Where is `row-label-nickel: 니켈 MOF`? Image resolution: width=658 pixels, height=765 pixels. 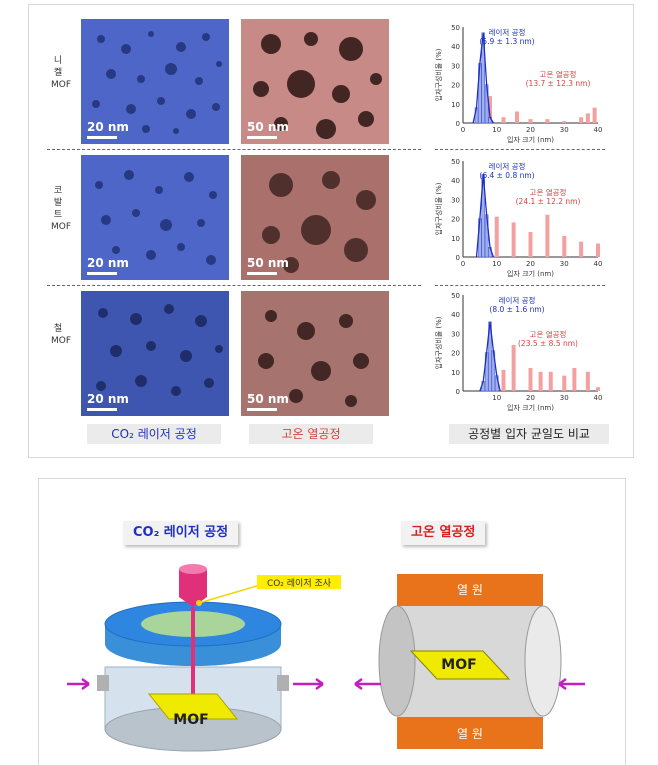
row-label-nickel: 니켈 MOF is located at coordinates (61, 73).